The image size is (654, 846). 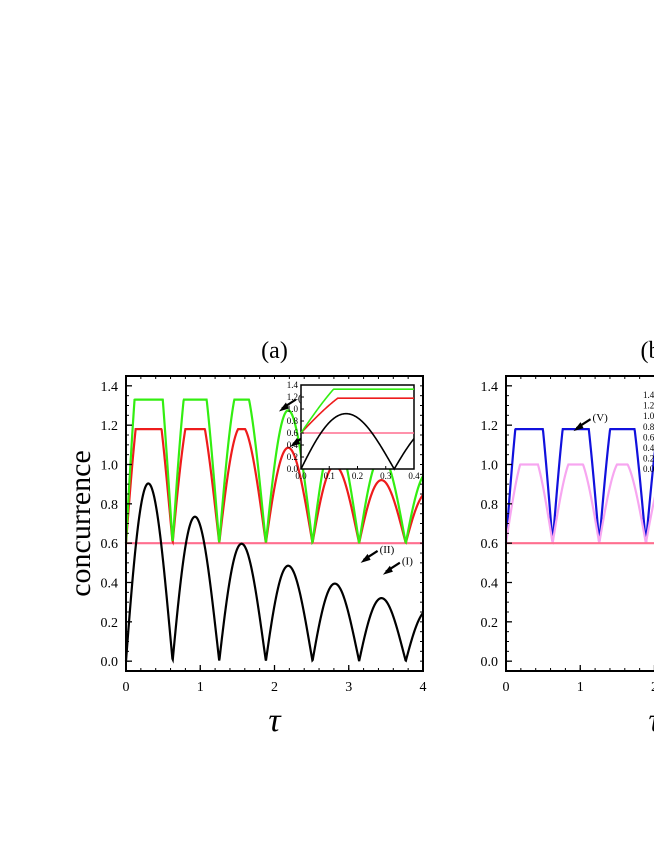 What do you see at coordinates (423, 687) in the screenshot?
I see `x-tick-label: 4` at bounding box center [423, 687].